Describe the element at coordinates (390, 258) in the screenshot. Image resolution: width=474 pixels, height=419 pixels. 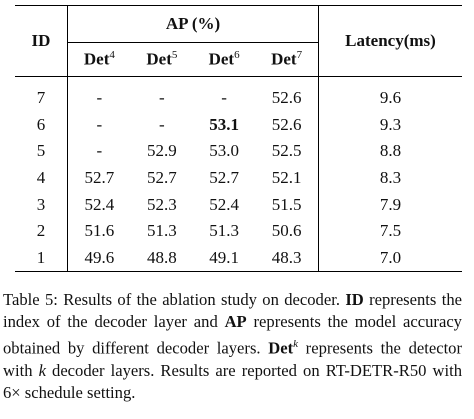
I see `latency-cell: 7.0` at that location.